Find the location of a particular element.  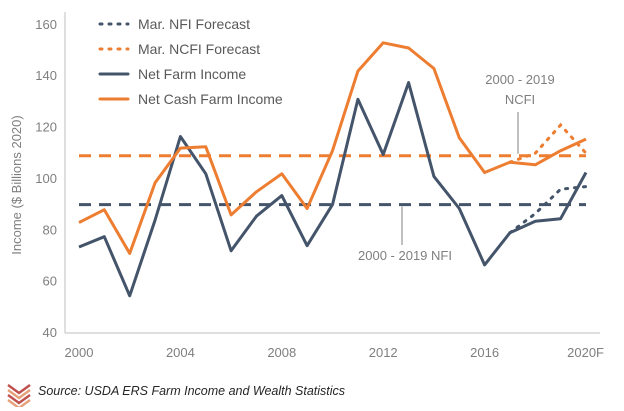

x-tick-label: 2000 is located at coordinates (79, 352).